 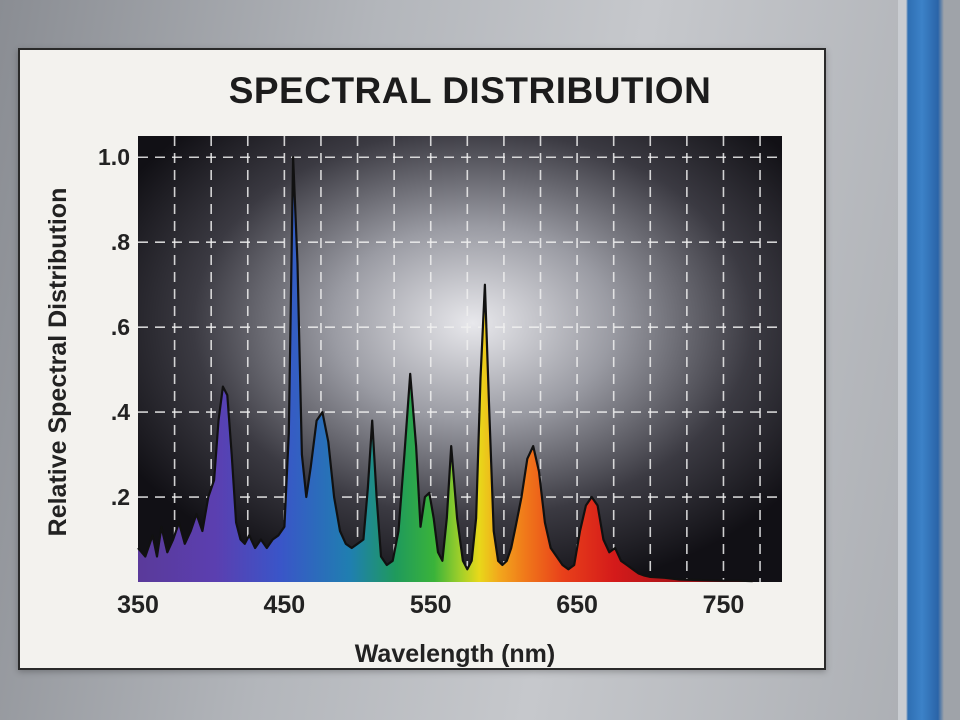 I want to click on x-tick-label: 550, so click(x=431, y=605).